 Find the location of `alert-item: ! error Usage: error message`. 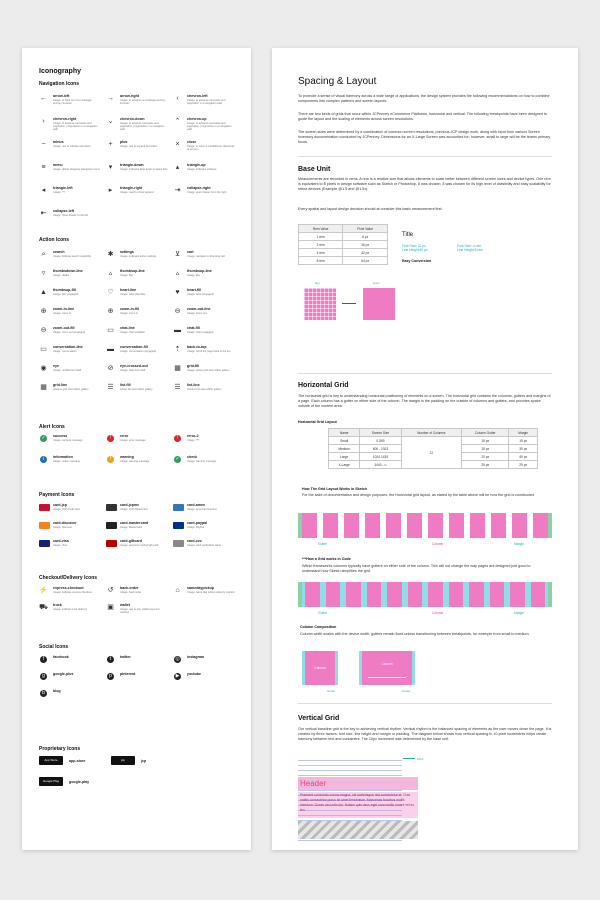

alert-item: ! error Usage: error message is located at coordinates (137, 444).